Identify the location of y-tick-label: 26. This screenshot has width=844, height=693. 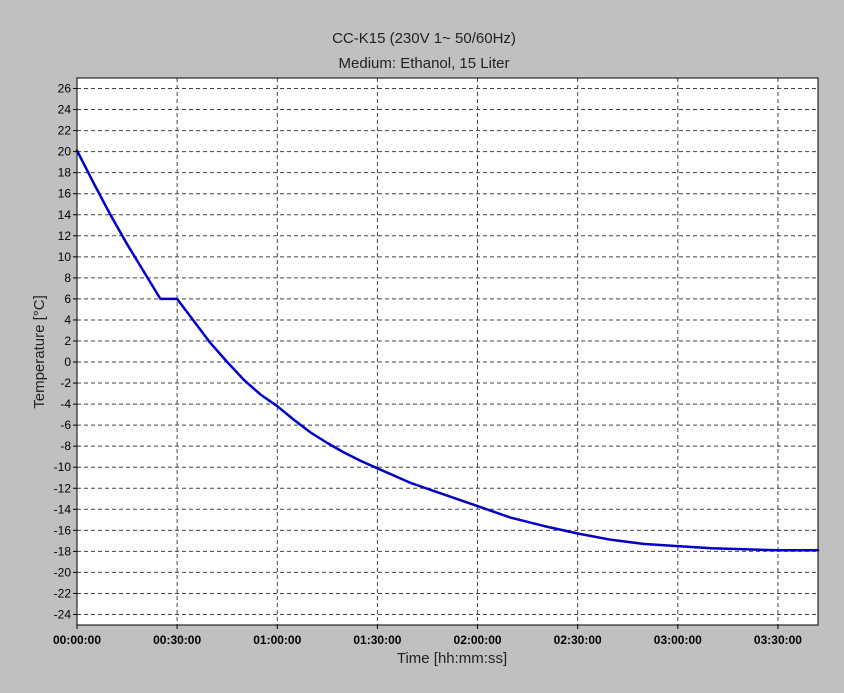
(65, 89).